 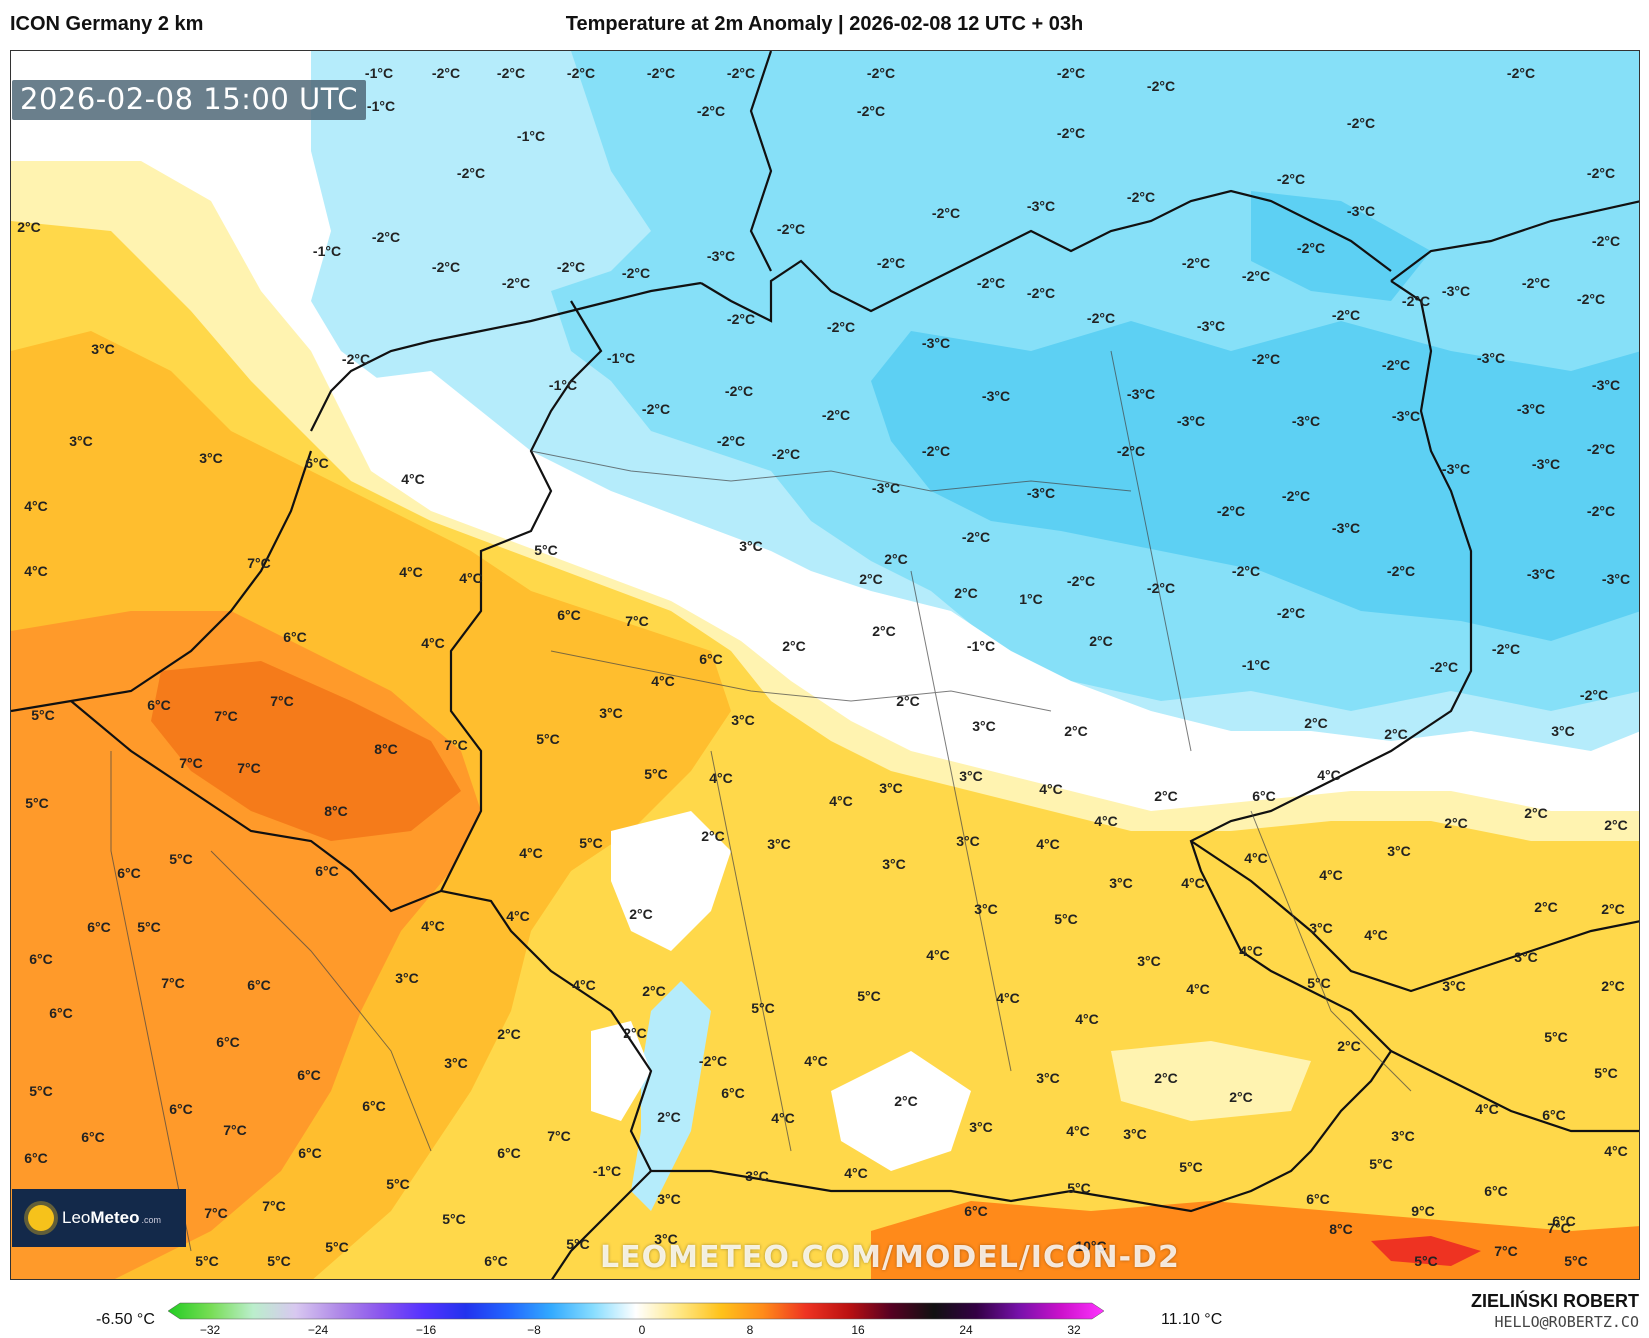 I want to click on baltic-coast, so click(x=1046, y=256).